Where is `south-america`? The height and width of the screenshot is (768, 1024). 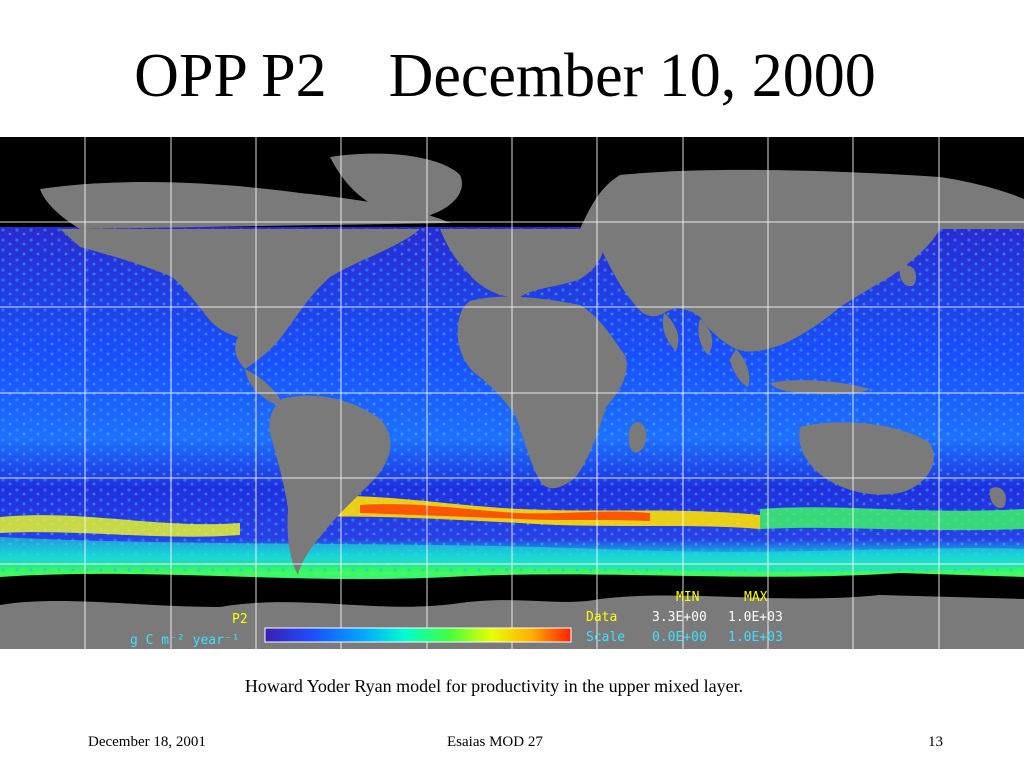
south-america is located at coordinates (330, 485).